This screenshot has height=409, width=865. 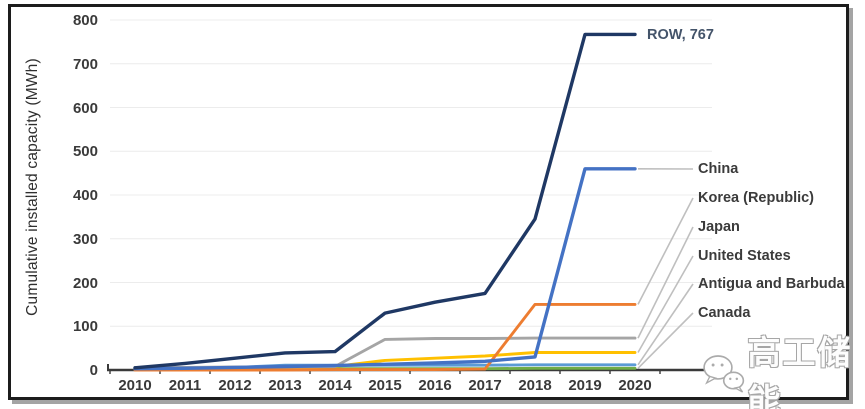 What do you see at coordinates (718, 169) in the screenshot?
I see `series-end-label-china: China` at bounding box center [718, 169].